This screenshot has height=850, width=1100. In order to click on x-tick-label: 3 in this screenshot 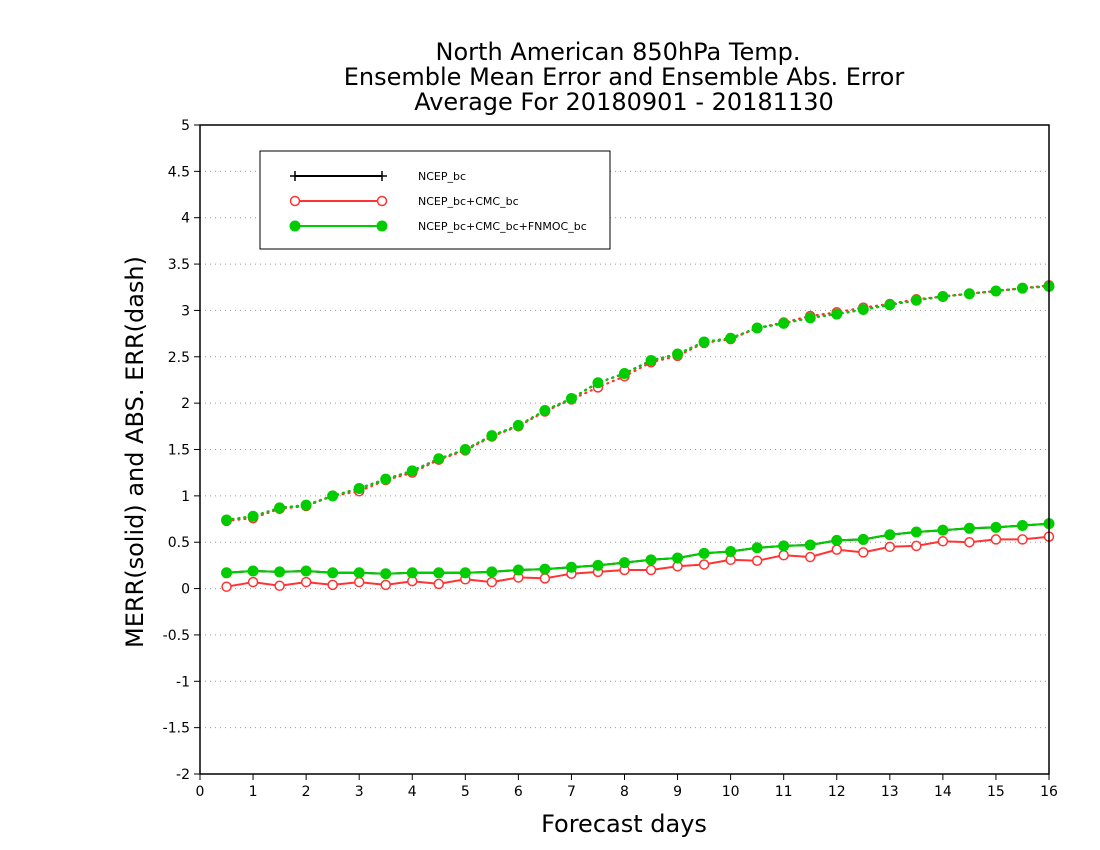, I will do `click(359, 792)`.